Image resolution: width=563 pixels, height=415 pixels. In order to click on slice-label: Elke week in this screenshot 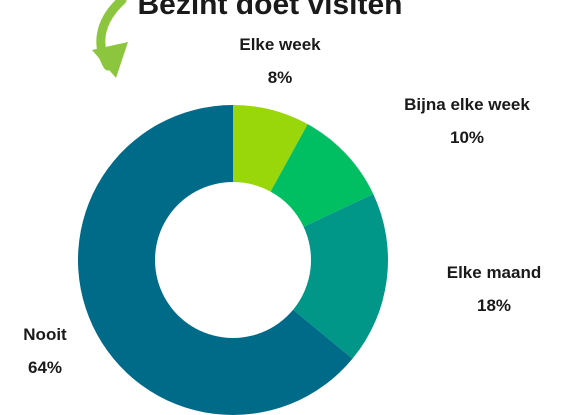, I will do `click(280, 44)`.